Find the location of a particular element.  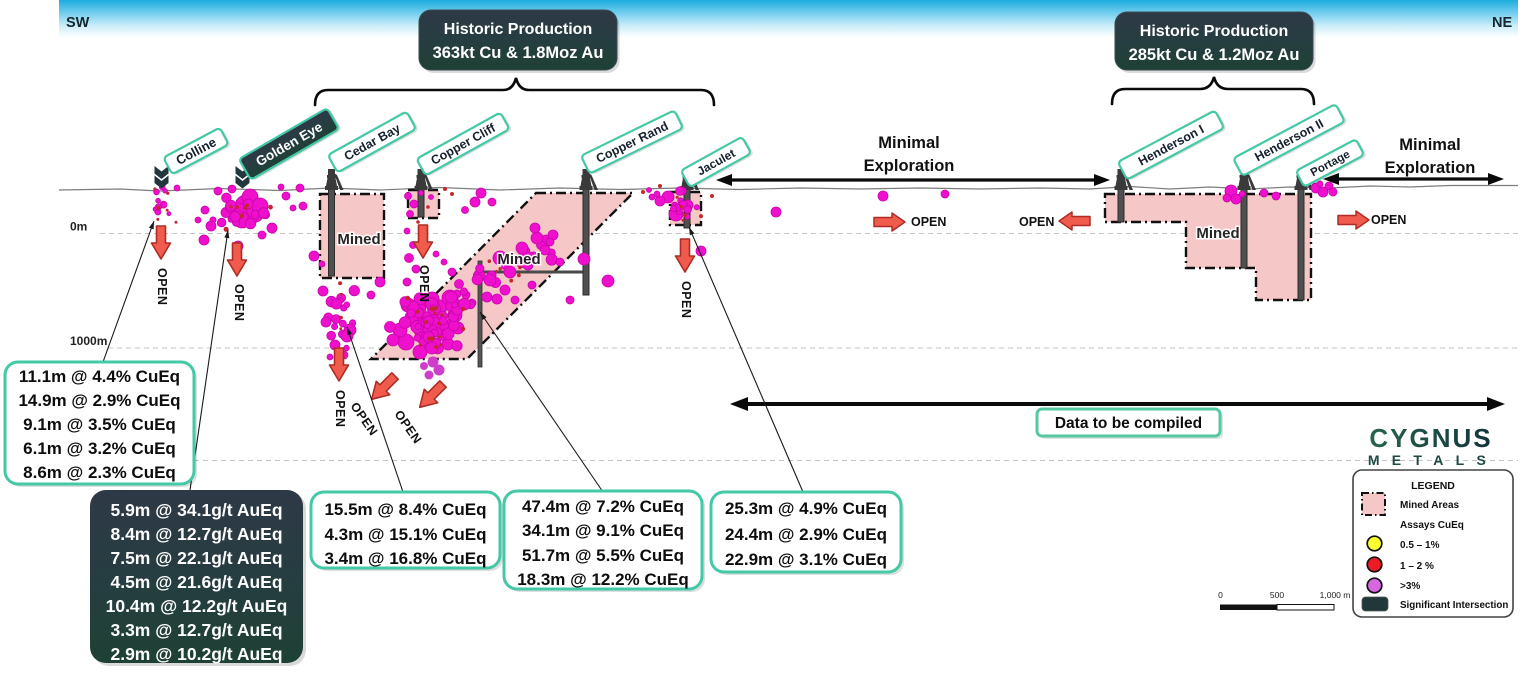

svg-text: 500 is located at coordinates (1277, 595).